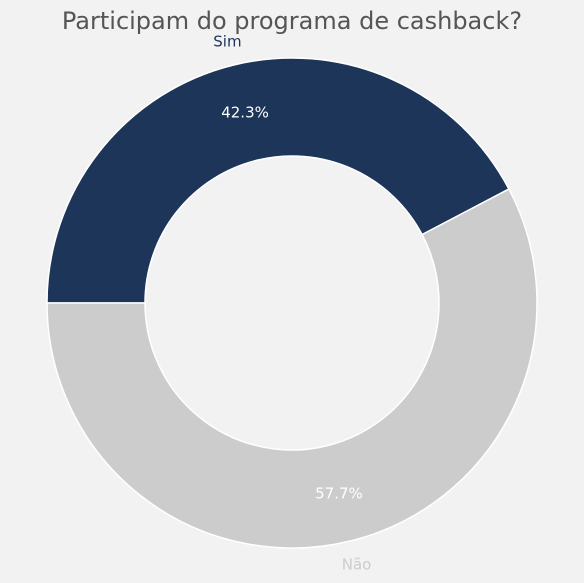  What do you see at coordinates (227, 41) in the screenshot?
I see `category-label-1: Sim` at bounding box center [227, 41].